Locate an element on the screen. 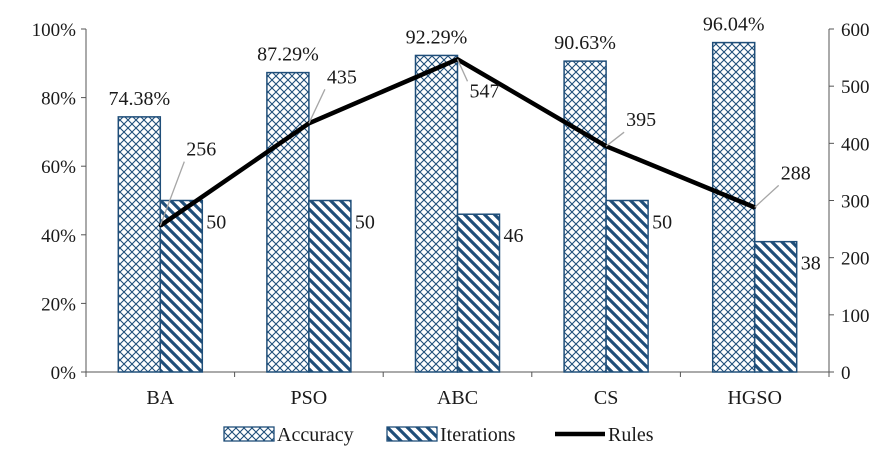 The width and height of the screenshot is (887, 457). x-tick-label: BA is located at coordinates (160, 398).